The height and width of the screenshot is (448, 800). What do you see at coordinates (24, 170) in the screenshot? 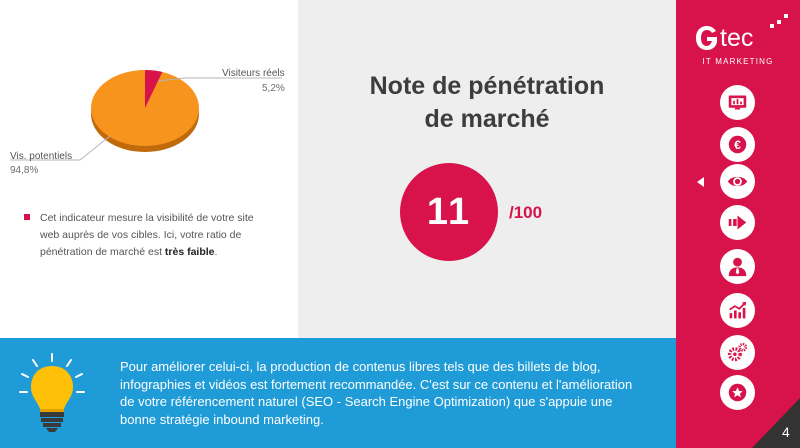
I see `pie-value-potentiels: 94,8%` at bounding box center [24, 170].